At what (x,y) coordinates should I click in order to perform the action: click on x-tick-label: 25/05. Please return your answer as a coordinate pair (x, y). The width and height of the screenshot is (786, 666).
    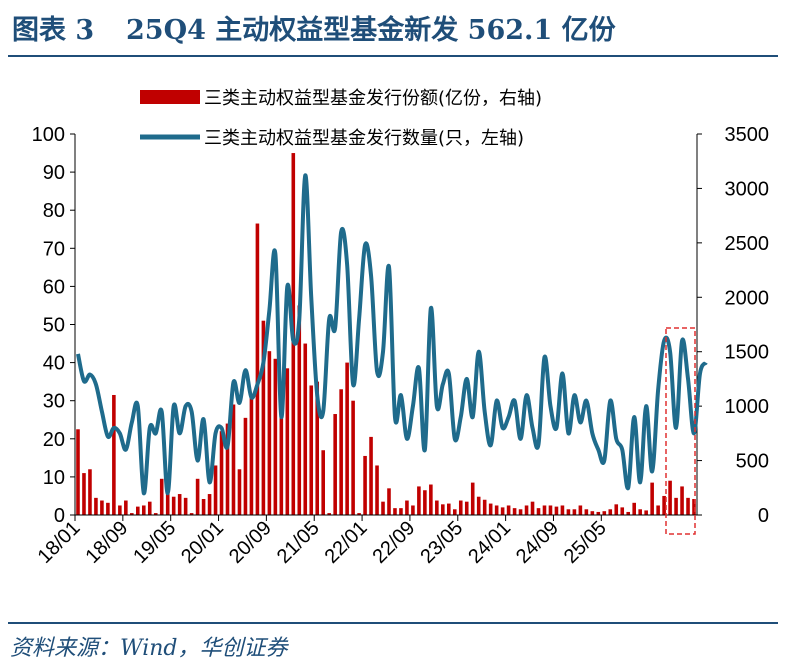
    Looking at the image, I should click on (585, 542).